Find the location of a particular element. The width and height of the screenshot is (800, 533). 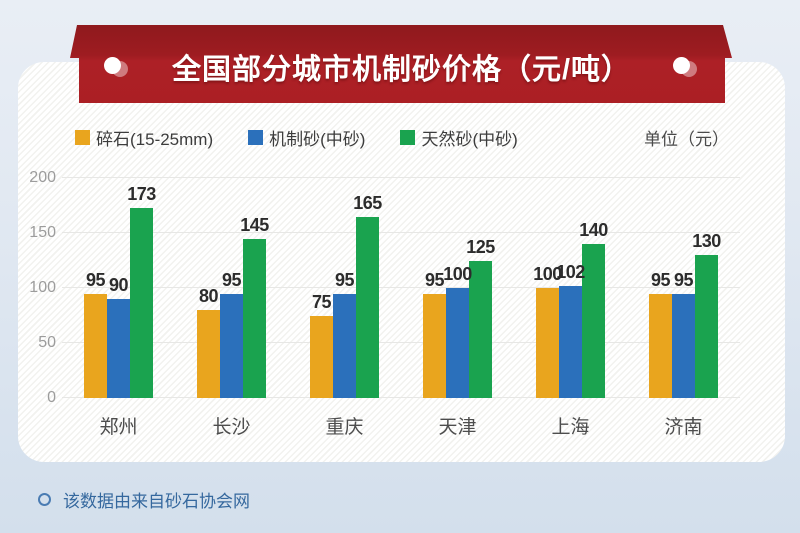

decorative-dot-left-icon is located at coordinates (116, 67).